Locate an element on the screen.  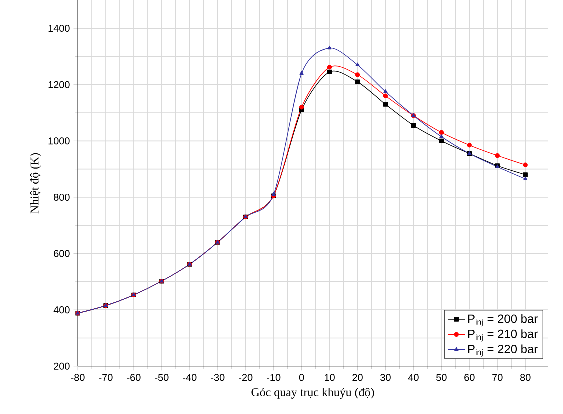
x-tick-label: 80 is located at coordinates (525, 378).